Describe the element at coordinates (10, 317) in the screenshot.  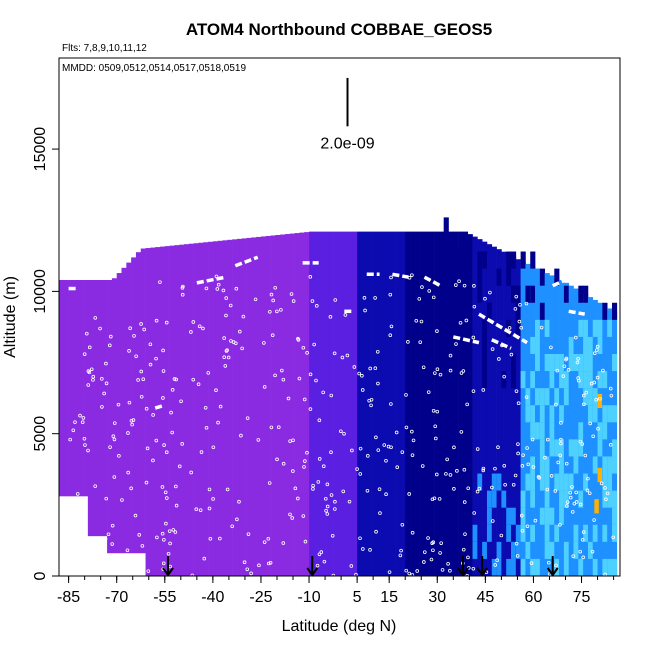
I see `y-axis-title: Altitude (m)` at that location.